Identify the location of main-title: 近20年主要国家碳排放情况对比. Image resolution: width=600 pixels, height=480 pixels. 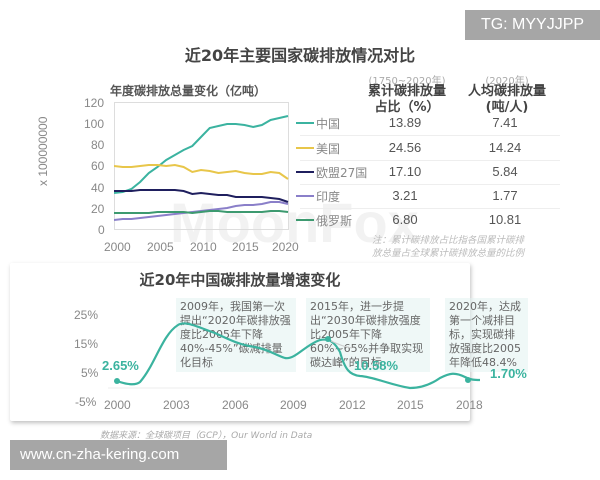
(300, 55).